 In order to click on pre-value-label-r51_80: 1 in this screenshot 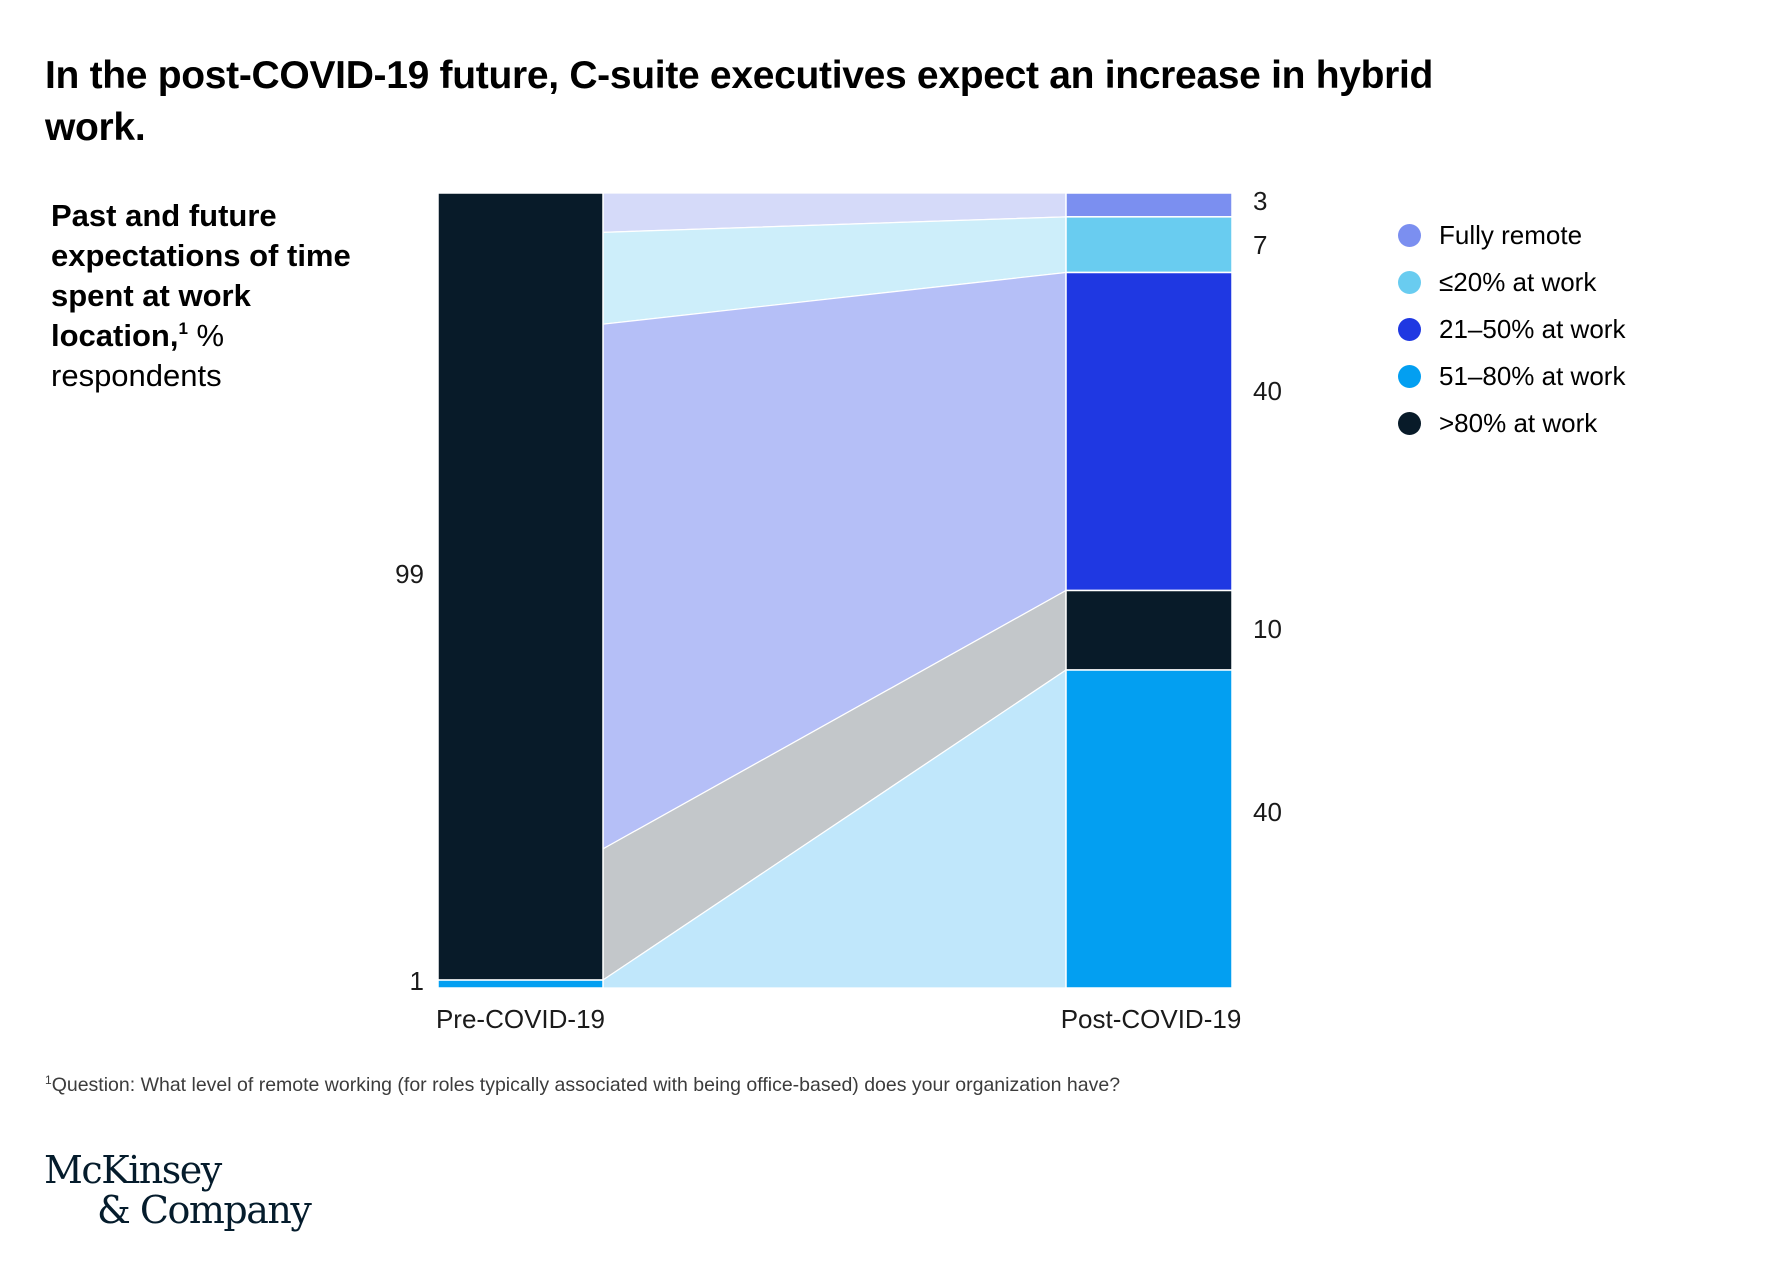, I will do `click(417, 981)`.